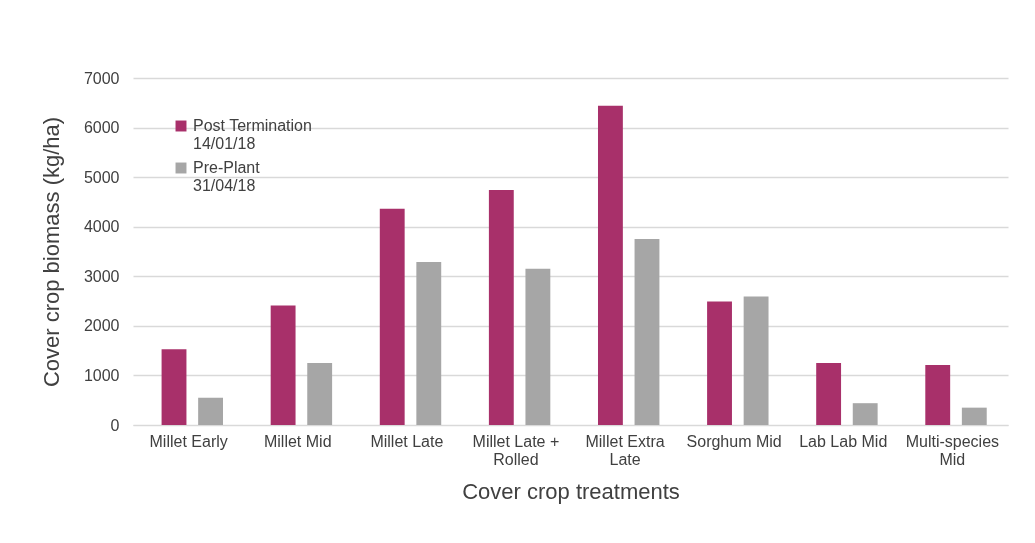  What do you see at coordinates (51, 252) in the screenshot?
I see `y-axis-title: Cover crop biomass (kg/ha)` at bounding box center [51, 252].